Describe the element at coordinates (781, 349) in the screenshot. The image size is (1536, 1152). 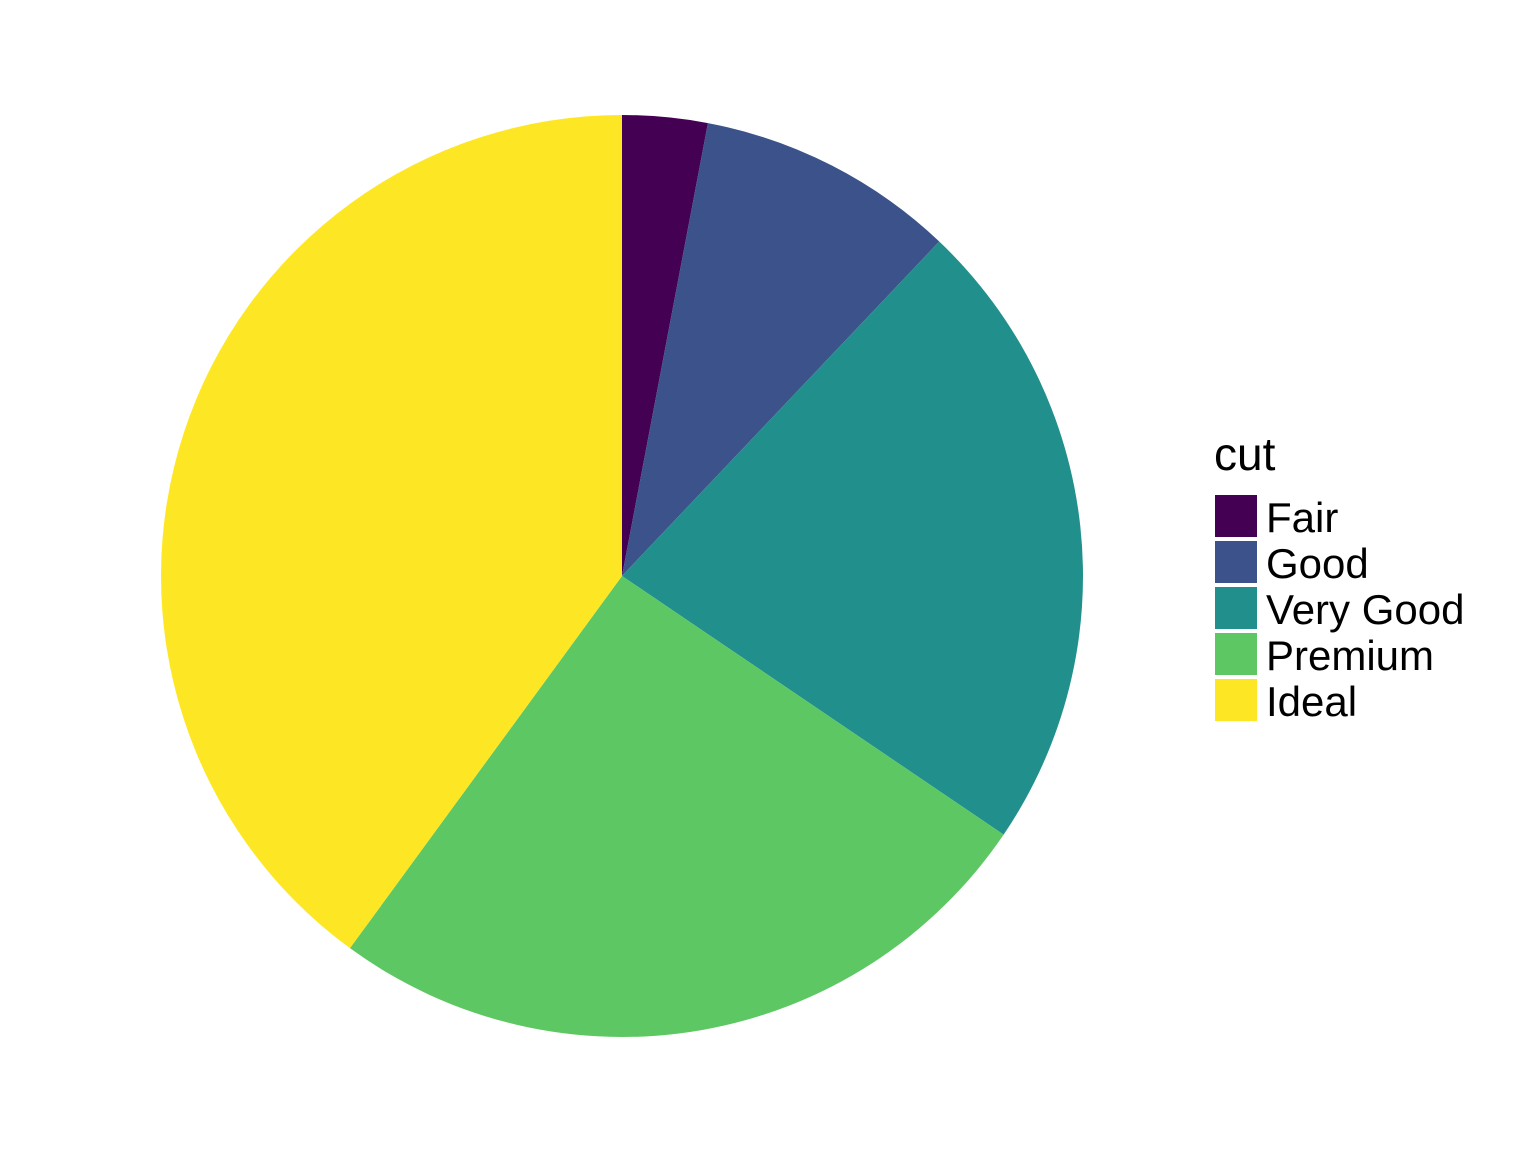
I see `pie-slice-good` at that location.